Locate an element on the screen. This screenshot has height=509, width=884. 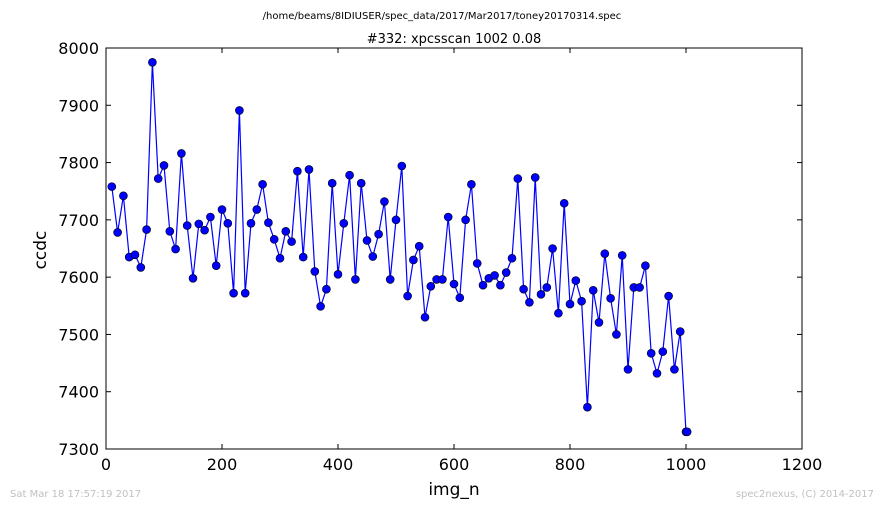
x-axis-label: img_n is located at coordinates (453, 490).